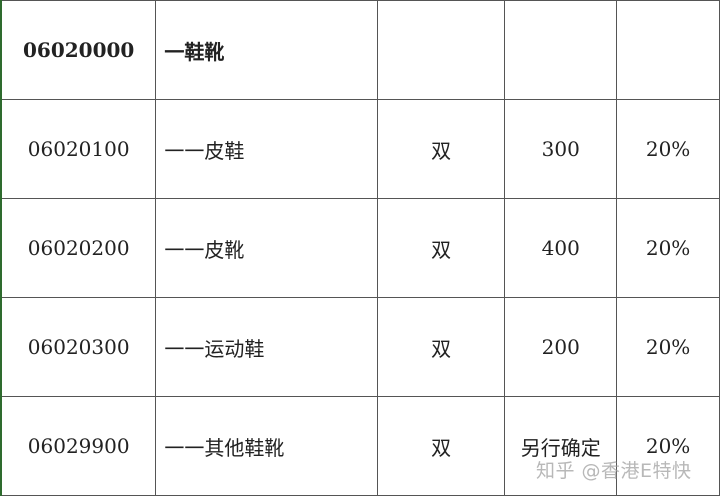 This screenshot has width=720, height=499. What do you see at coordinates (78, 149) in the screenshot?
I see `cell-code: 06020100` at bounding box center [78, 149].